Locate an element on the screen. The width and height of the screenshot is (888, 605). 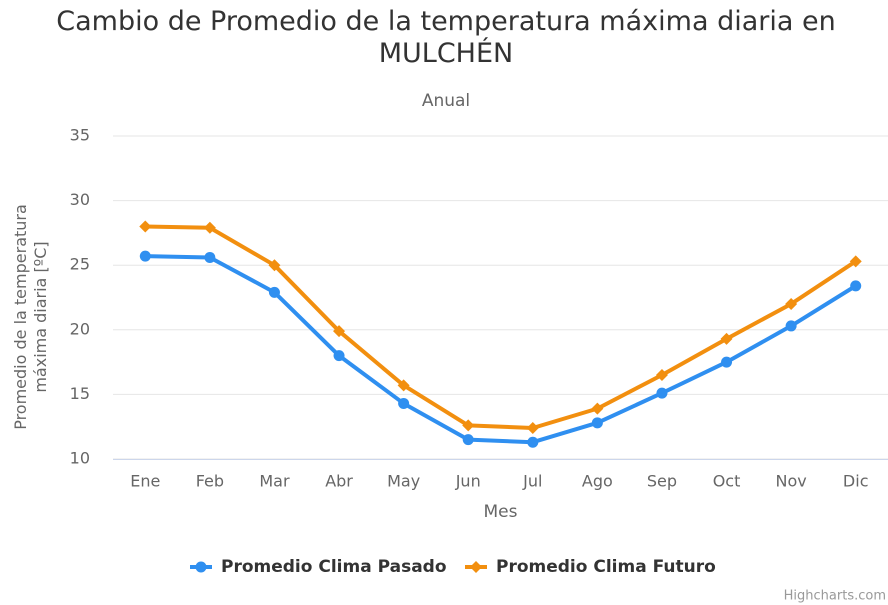
x-tick-label: Abr is located at coordinates (339, 481).